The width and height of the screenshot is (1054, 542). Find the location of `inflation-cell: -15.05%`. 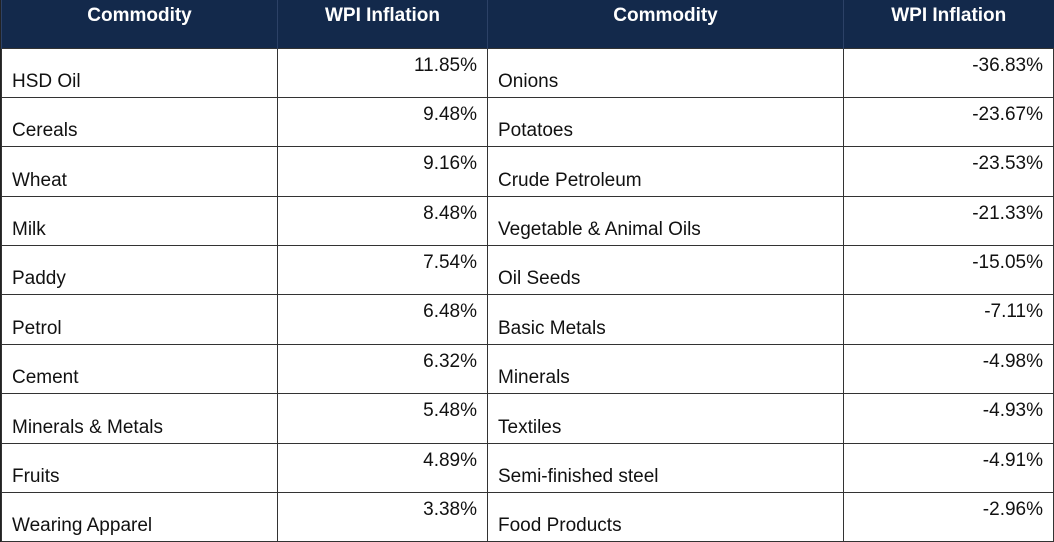

inflation-cell: -15.05% is located at coordinates (948, 270).